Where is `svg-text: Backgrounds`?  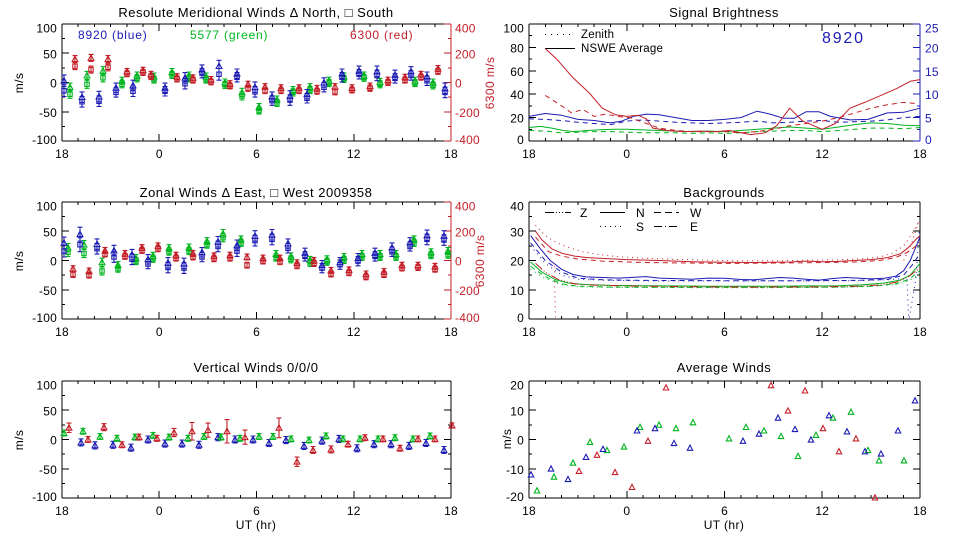 svg-text: Backgrounds is located at coordinates (723, 192).